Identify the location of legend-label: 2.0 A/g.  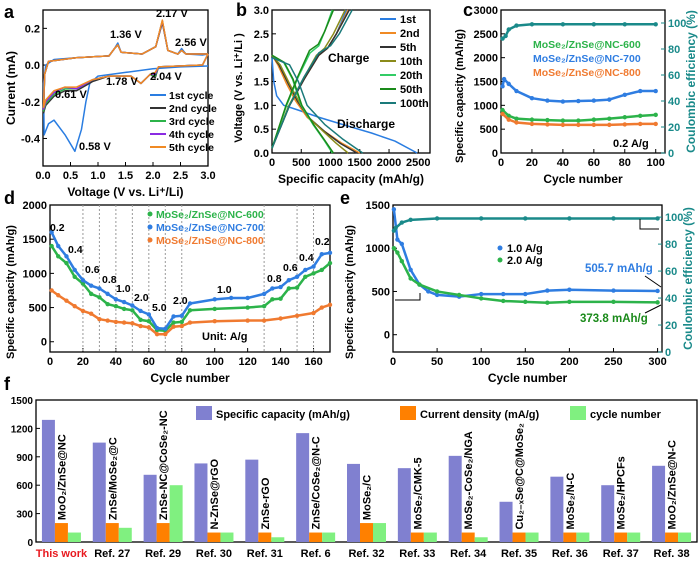
(525, 261).